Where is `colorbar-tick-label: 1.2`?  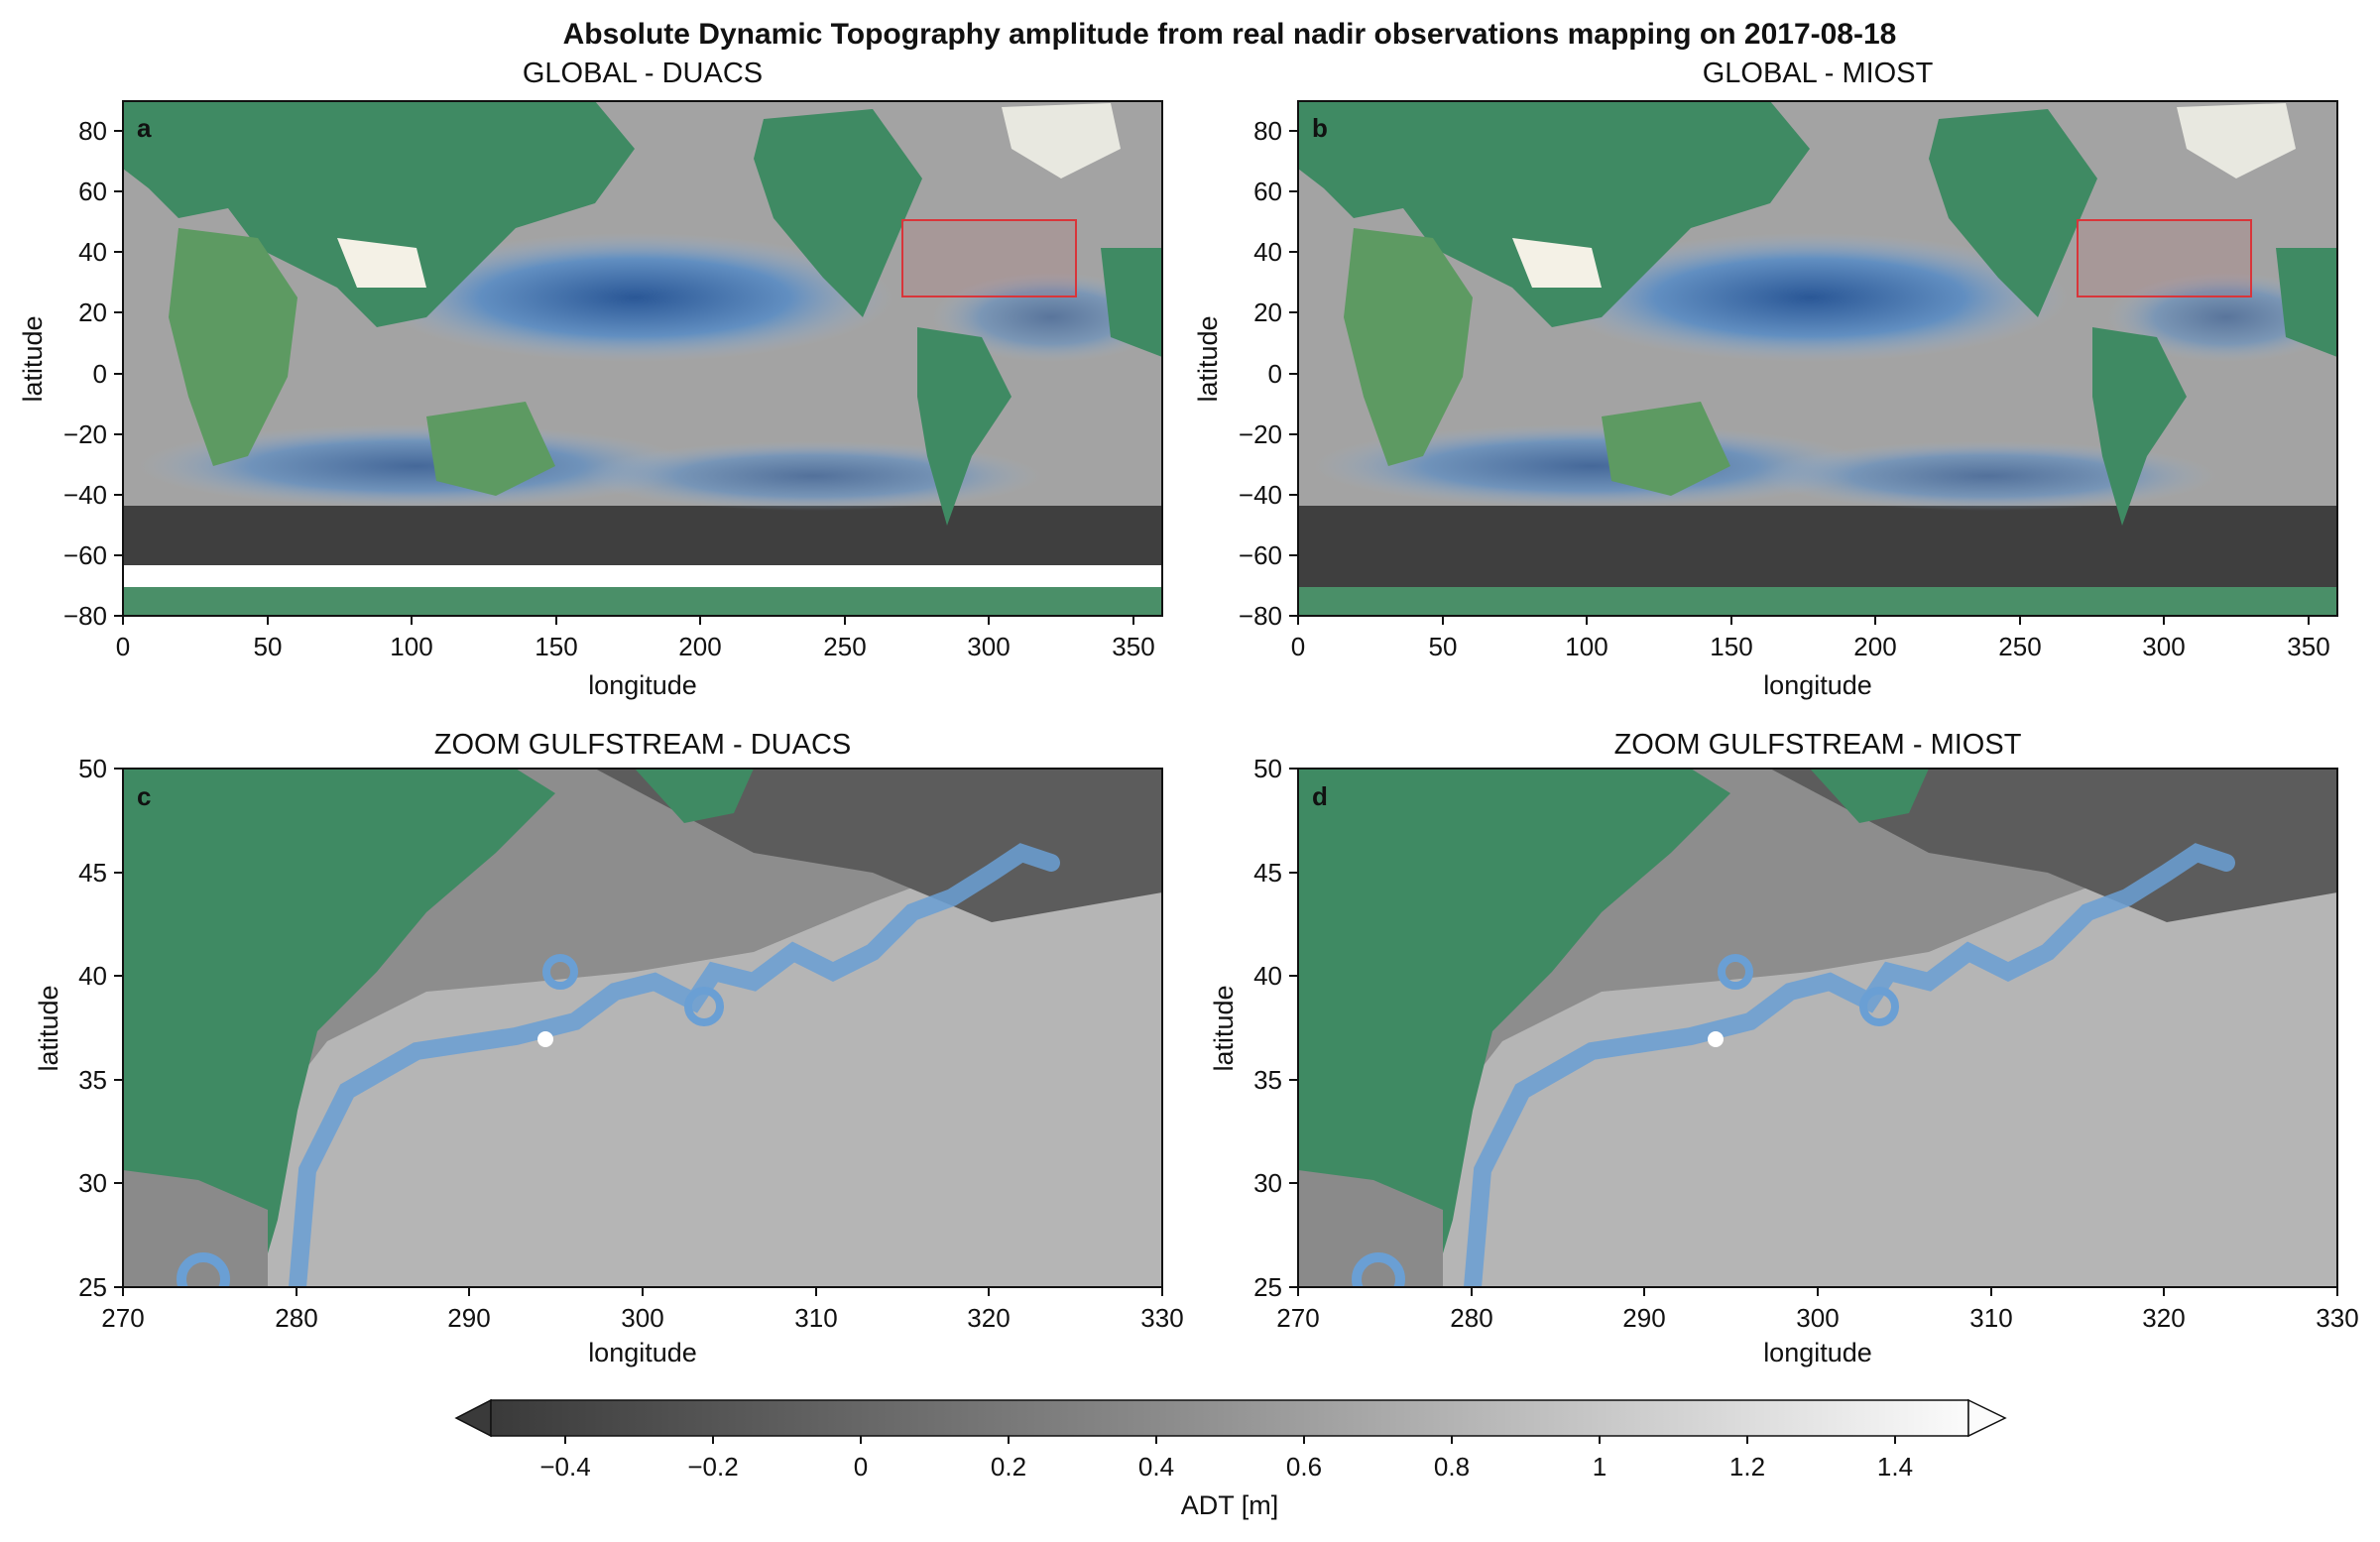 colorbar-tick-label: 1.2 is located at coordinates (1747, 1467).